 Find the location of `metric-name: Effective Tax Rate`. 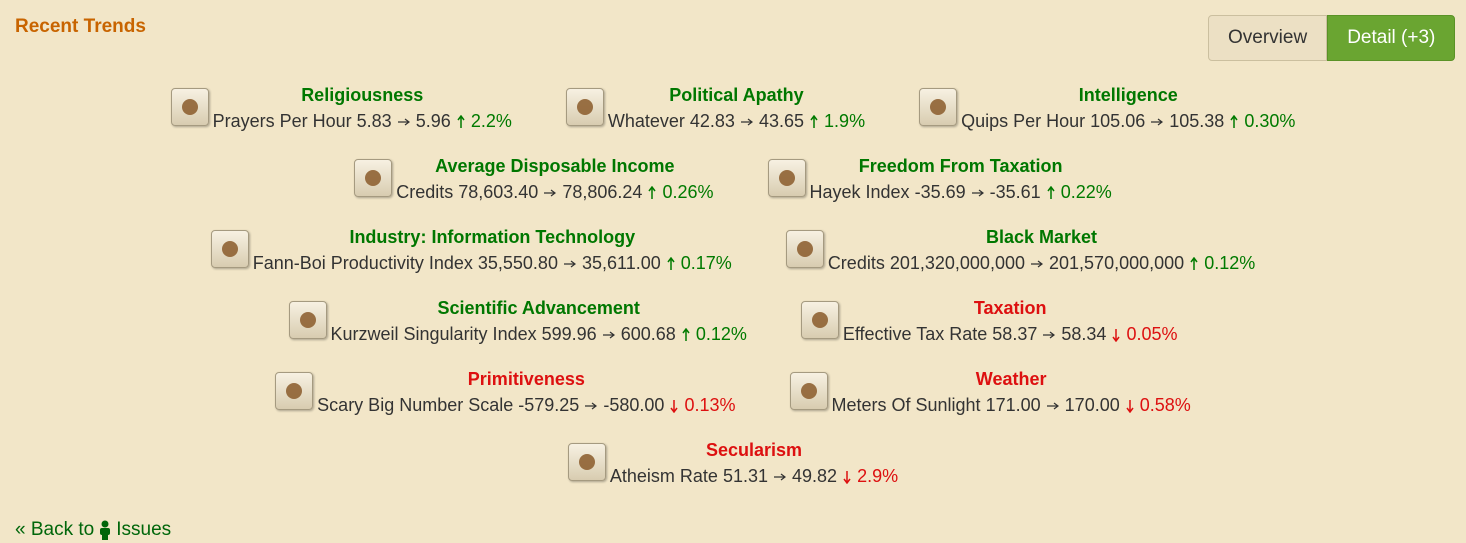

metric-name: Effective Tax Rate is located at coordinates (915, 334).